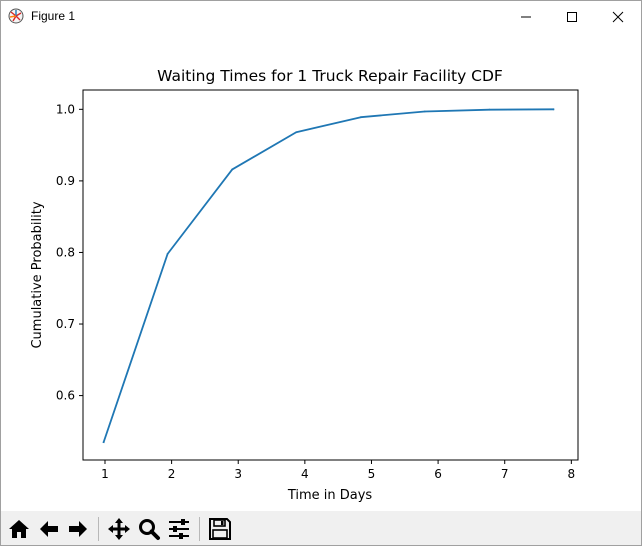 This screenshot has height=546, width=642. I want to click on y-tick-label: 0.8, so click(65, 252).